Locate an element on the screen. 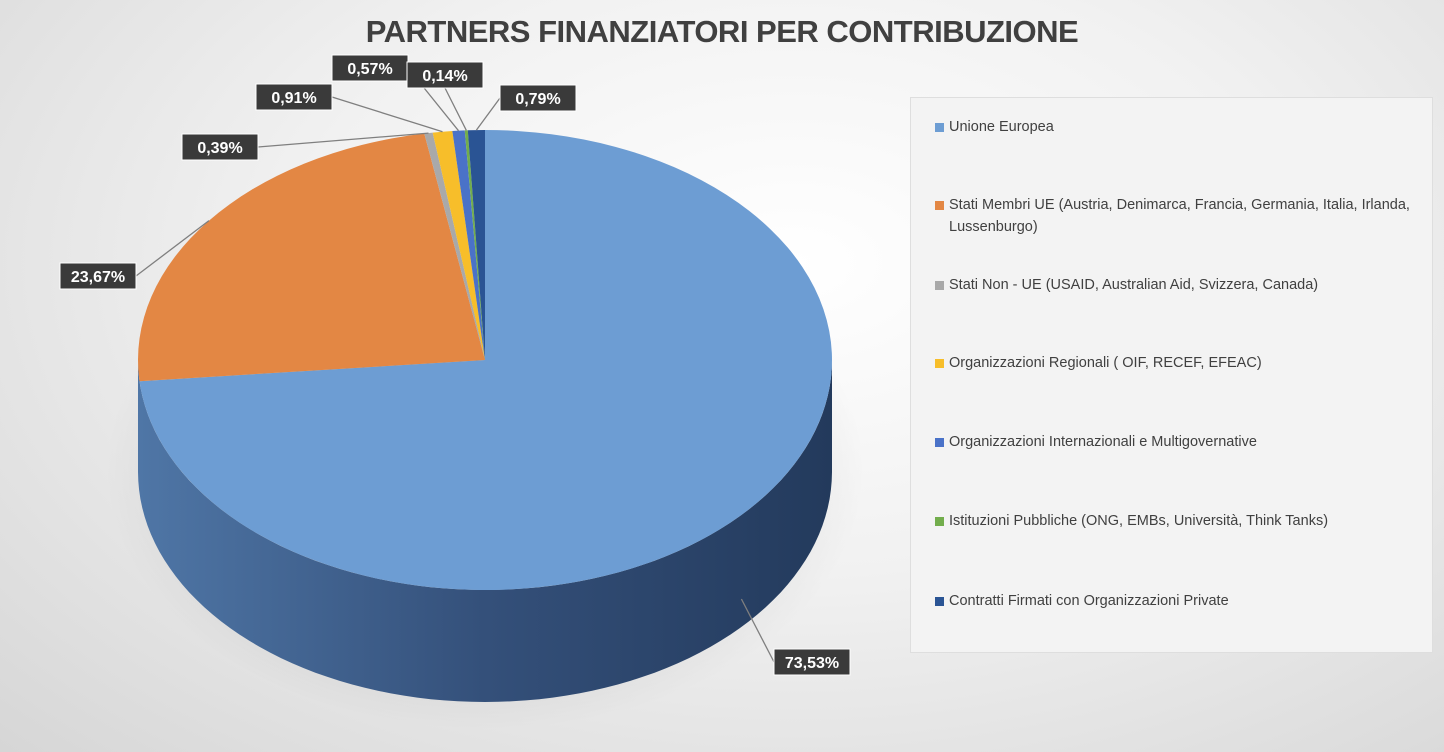  data-label-7: 0,79% is located at coordinates (538, 98).